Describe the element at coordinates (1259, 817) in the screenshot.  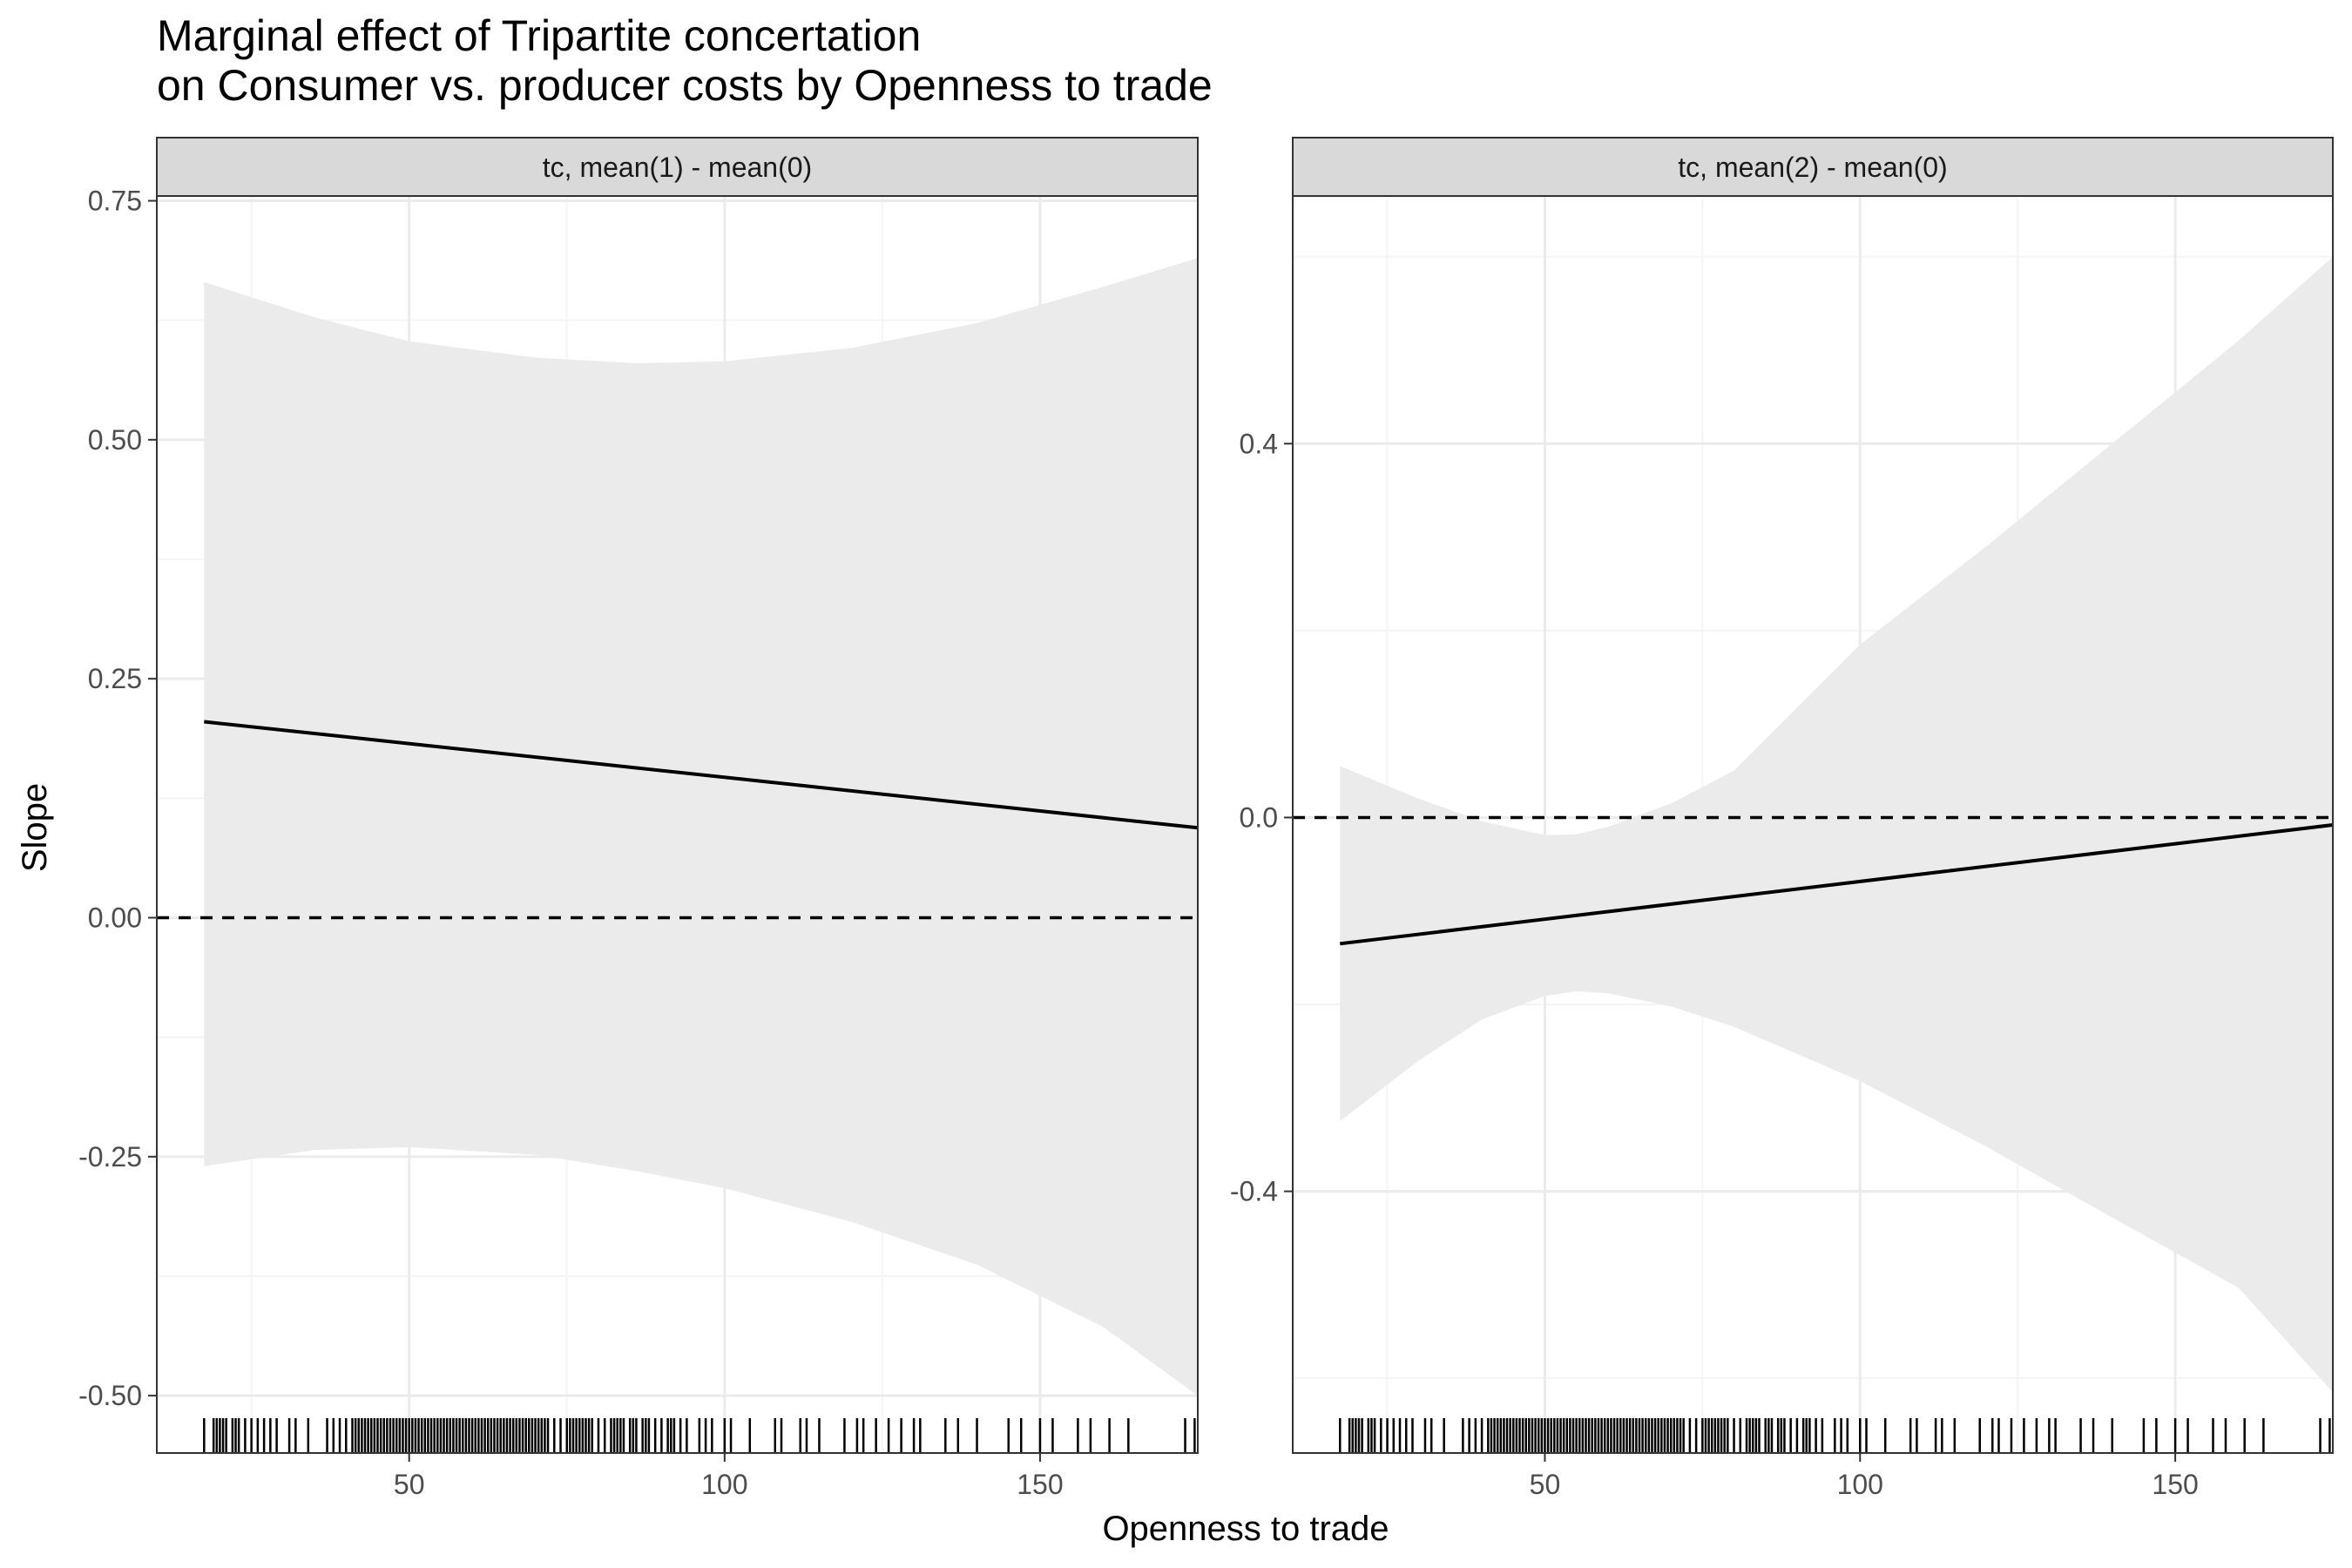
I see `y-tick-label: 0.0` at that location.